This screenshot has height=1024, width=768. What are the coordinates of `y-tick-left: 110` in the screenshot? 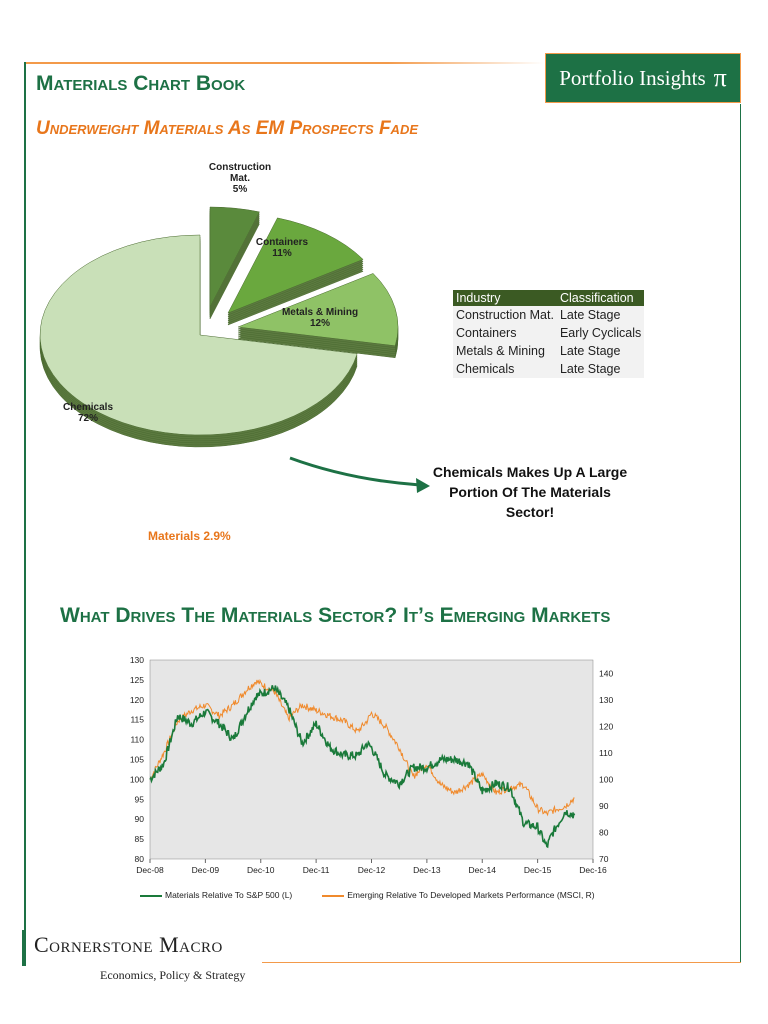 It's located at (137, 740).